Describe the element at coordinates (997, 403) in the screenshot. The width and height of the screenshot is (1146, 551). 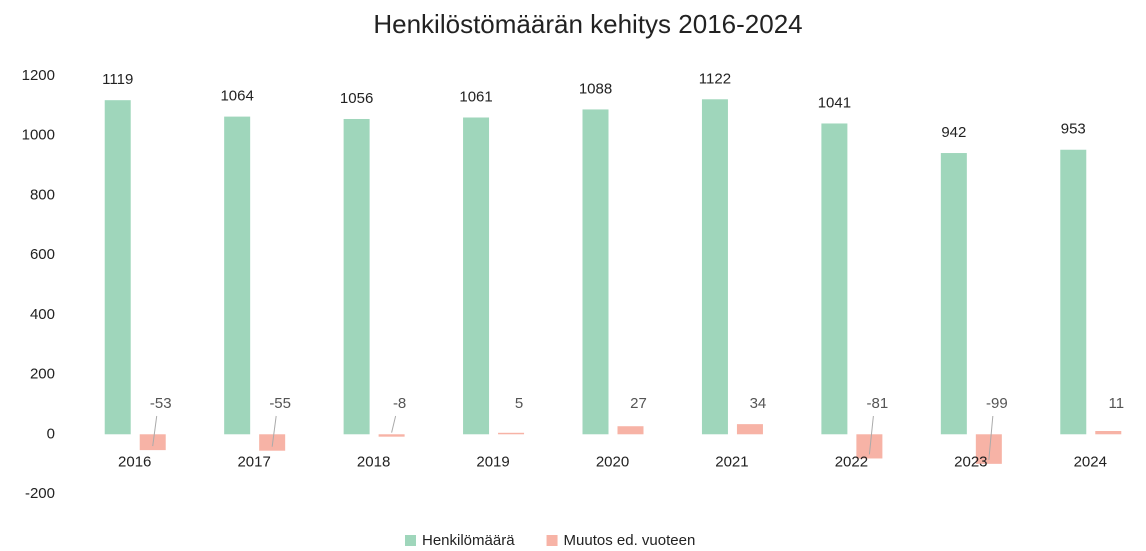
I see `data-label: -99` at that location.